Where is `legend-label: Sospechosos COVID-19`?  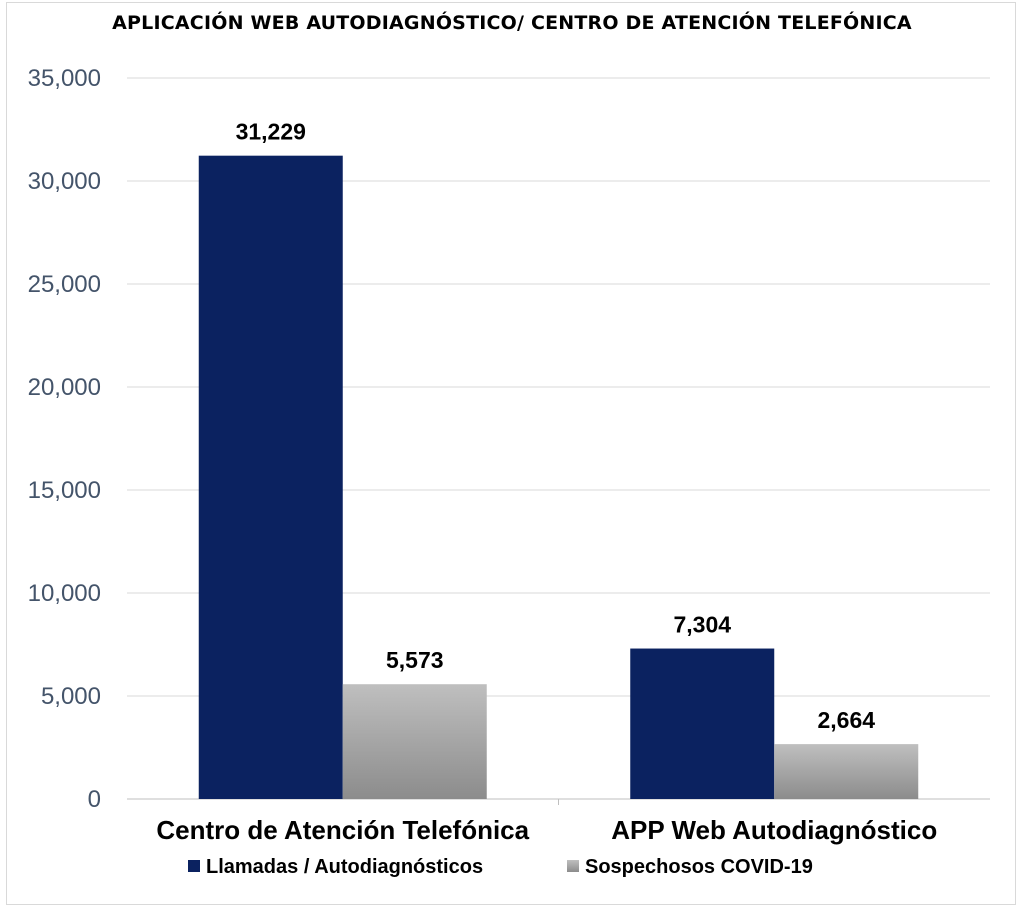 legend-label: Sospechosos COVID-19 is located at coordinates (699, 867).